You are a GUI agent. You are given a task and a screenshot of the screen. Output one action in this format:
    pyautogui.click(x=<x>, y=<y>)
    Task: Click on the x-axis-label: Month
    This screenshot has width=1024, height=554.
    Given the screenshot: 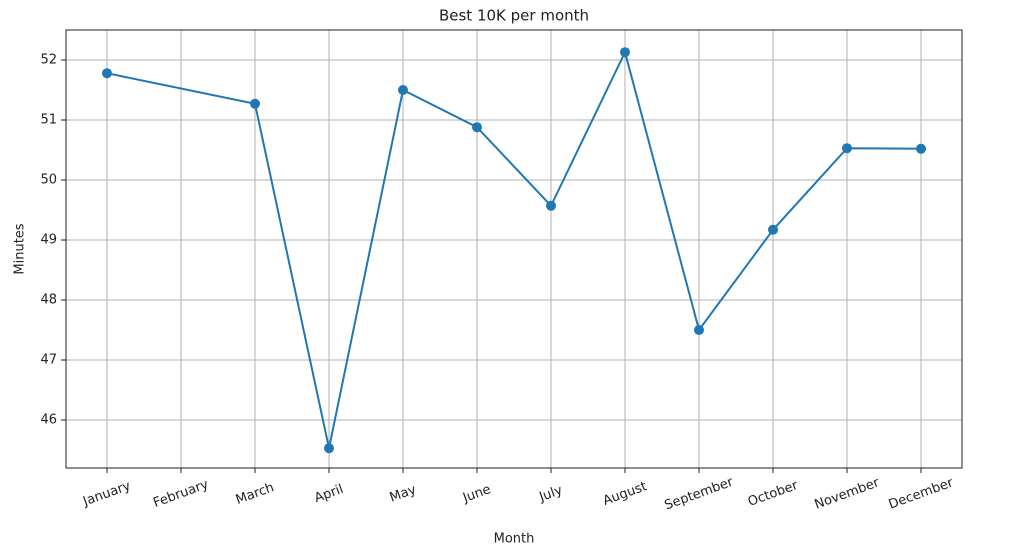 What is the action you would take?
    pyautogui.click(x=514, y=539)
    